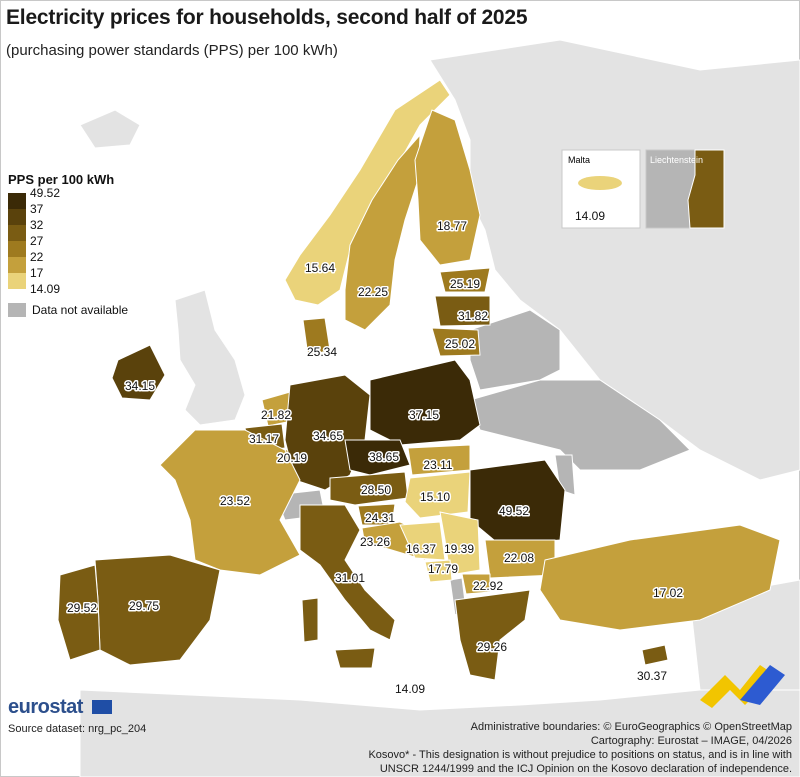  What do you see at coordinates (235, 501) in the screenshot?
I see `label-france: 23.52` at bounding box center [235, 501].